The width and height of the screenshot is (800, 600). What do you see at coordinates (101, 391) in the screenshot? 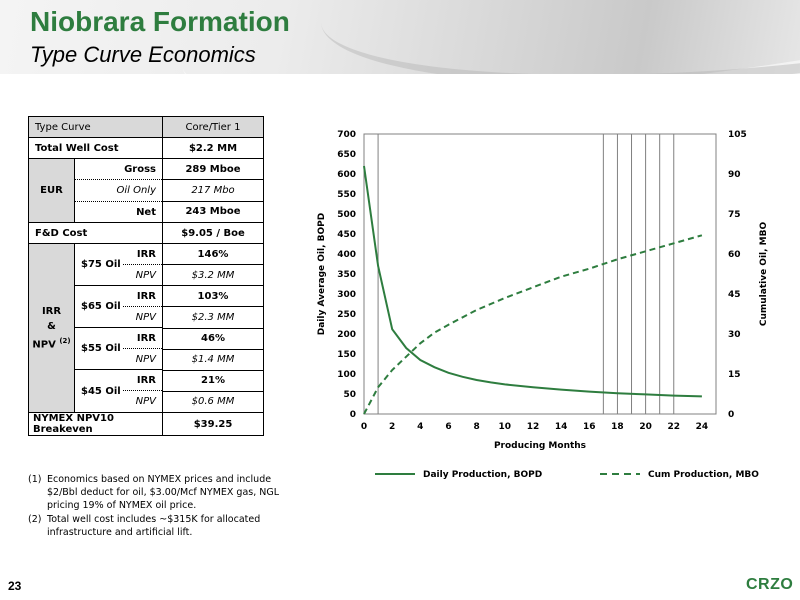
I see `price-label: $45 Oil` at bounding box center [101, 391].